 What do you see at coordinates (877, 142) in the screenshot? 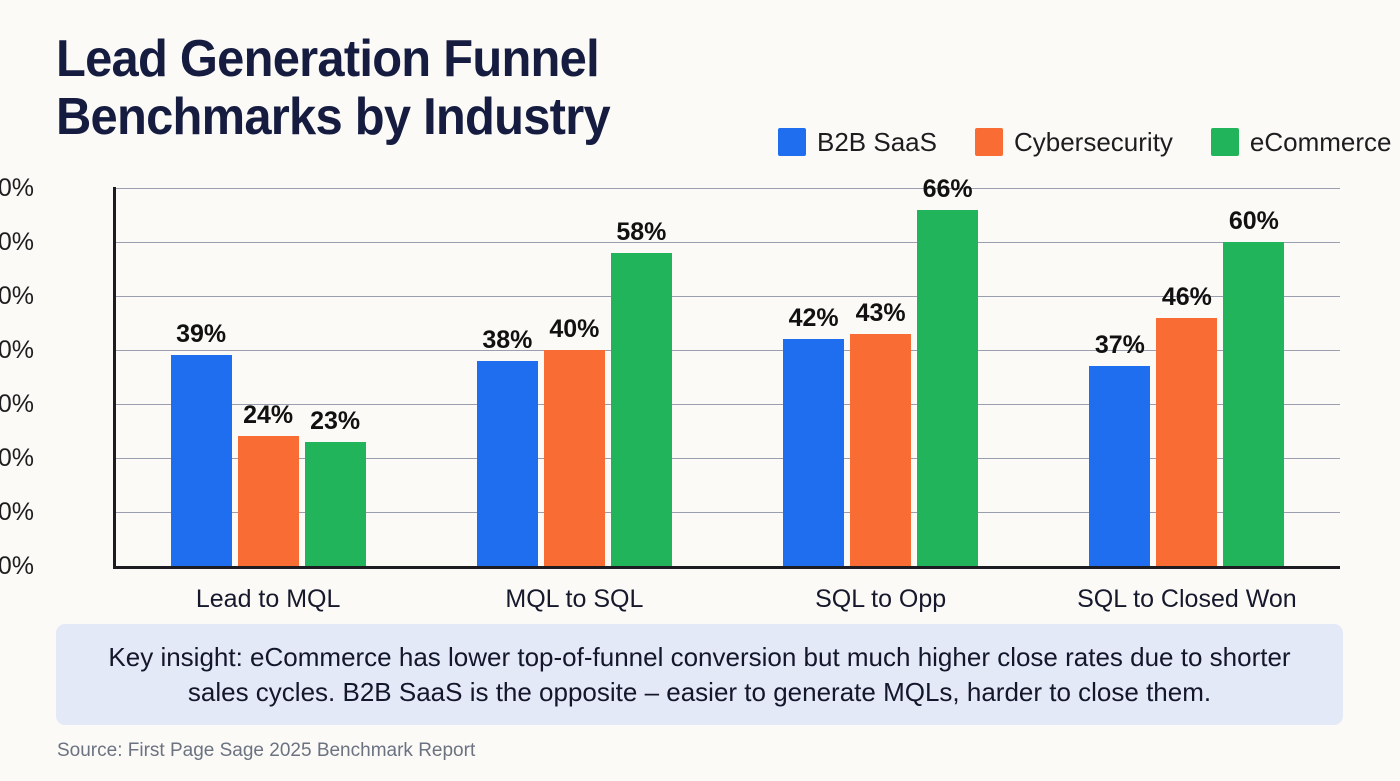
I see `legend-item-label: B2B SaaS` at bounding box center [877, 142].